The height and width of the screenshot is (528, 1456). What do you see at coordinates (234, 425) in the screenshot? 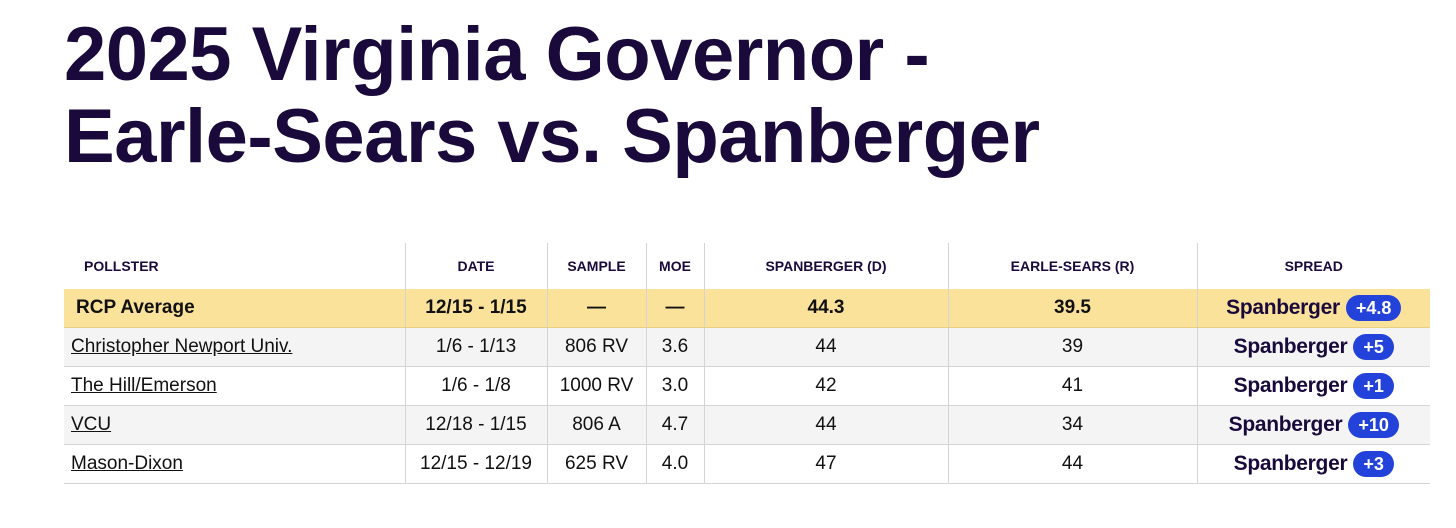
I see `row-pollster: VCU` at bounding box center [234, 425].